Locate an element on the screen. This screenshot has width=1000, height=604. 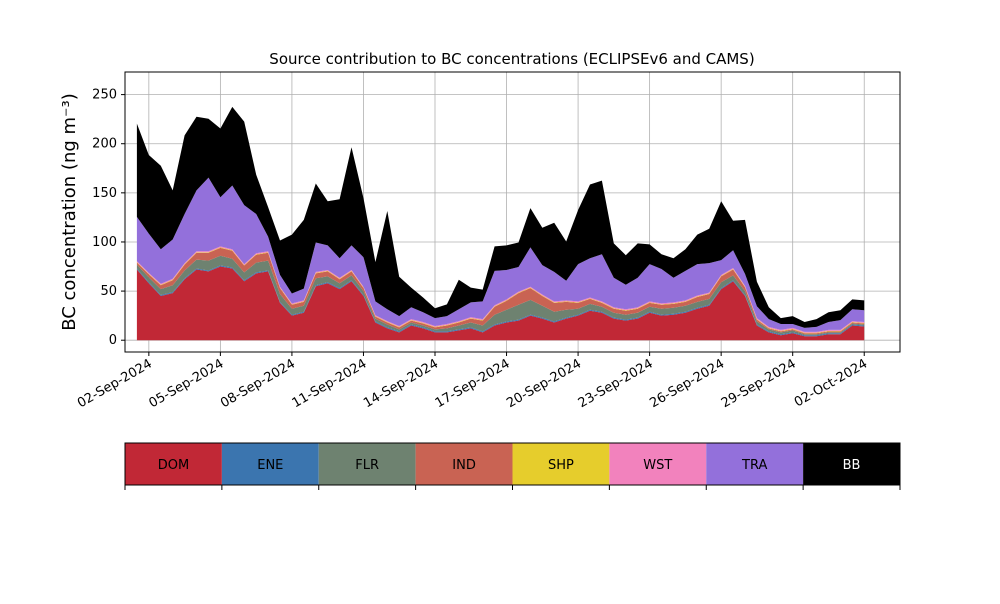
x-tick-label: 14-Sep-2024 is located at coordinates (401, 383).